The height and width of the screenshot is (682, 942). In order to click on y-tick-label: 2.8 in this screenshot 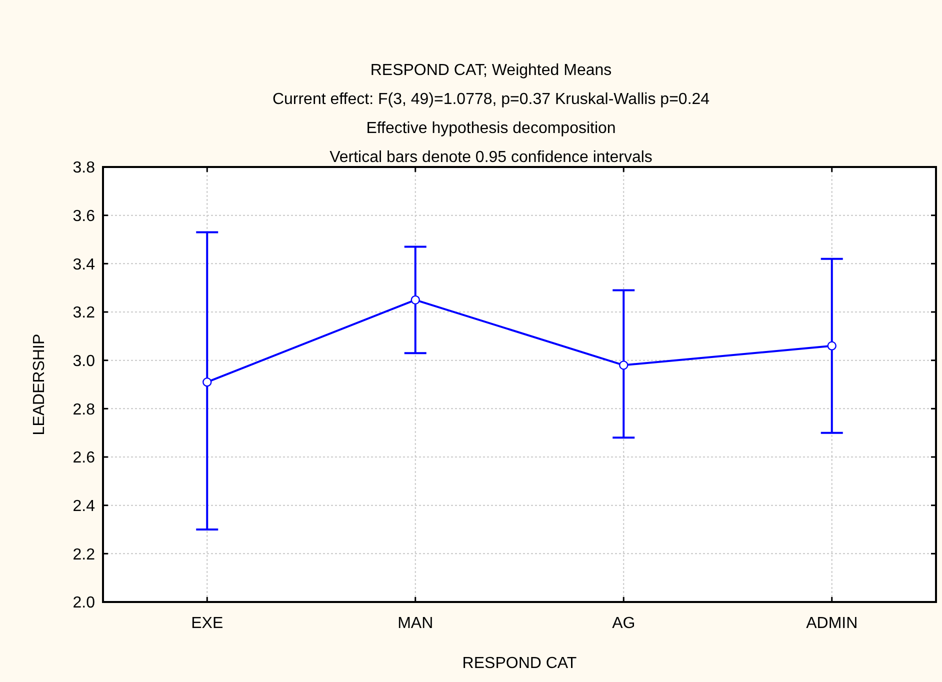, I will do `click(84, 409)`.